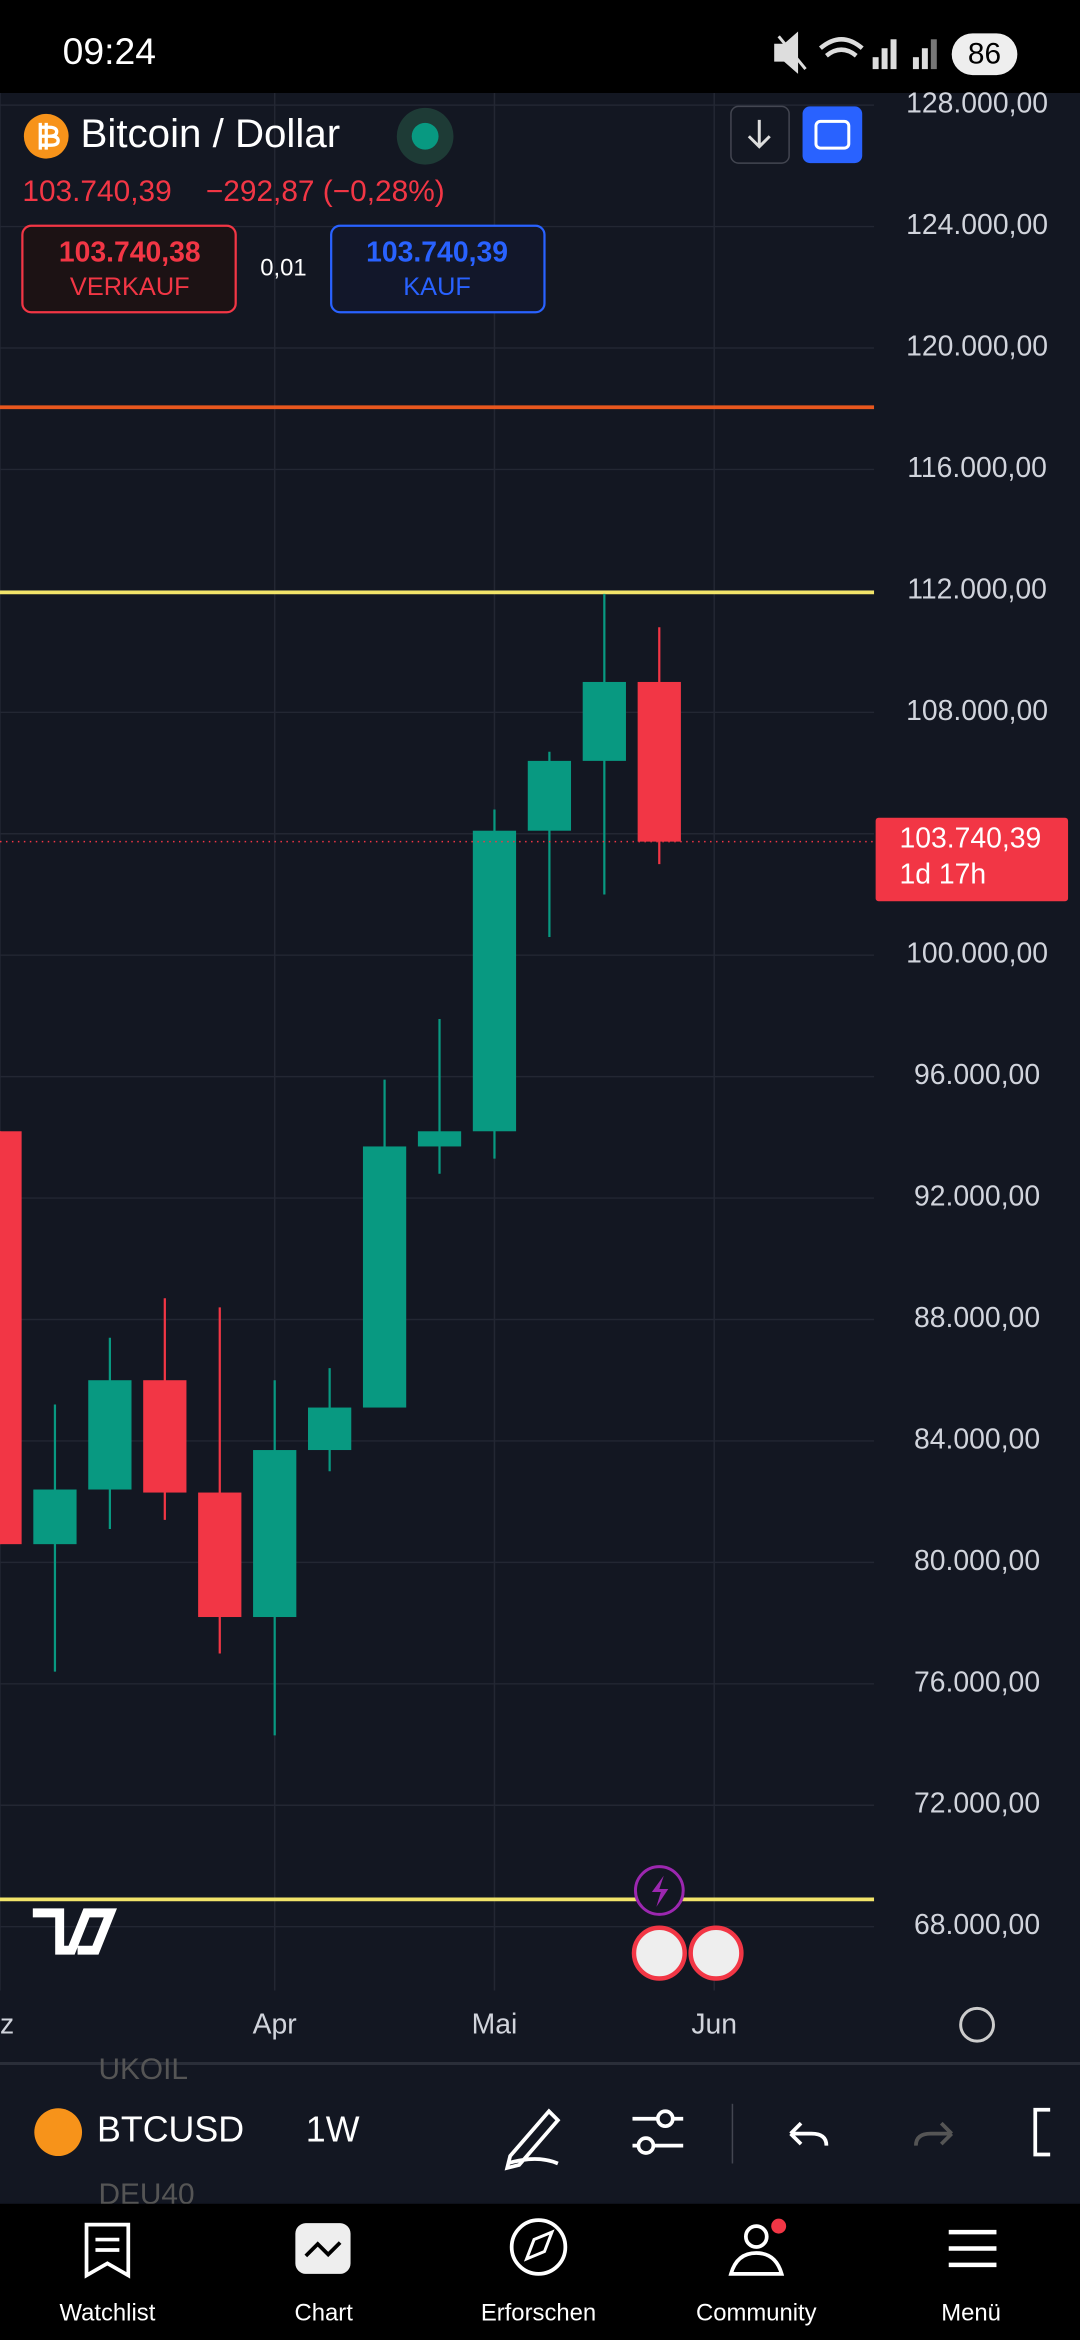 This screenshot has height=2340, width=1080. Describe the element at coordinates (130, 287) in the screenshot. I see `sell-label: VERKAUF` at that location.